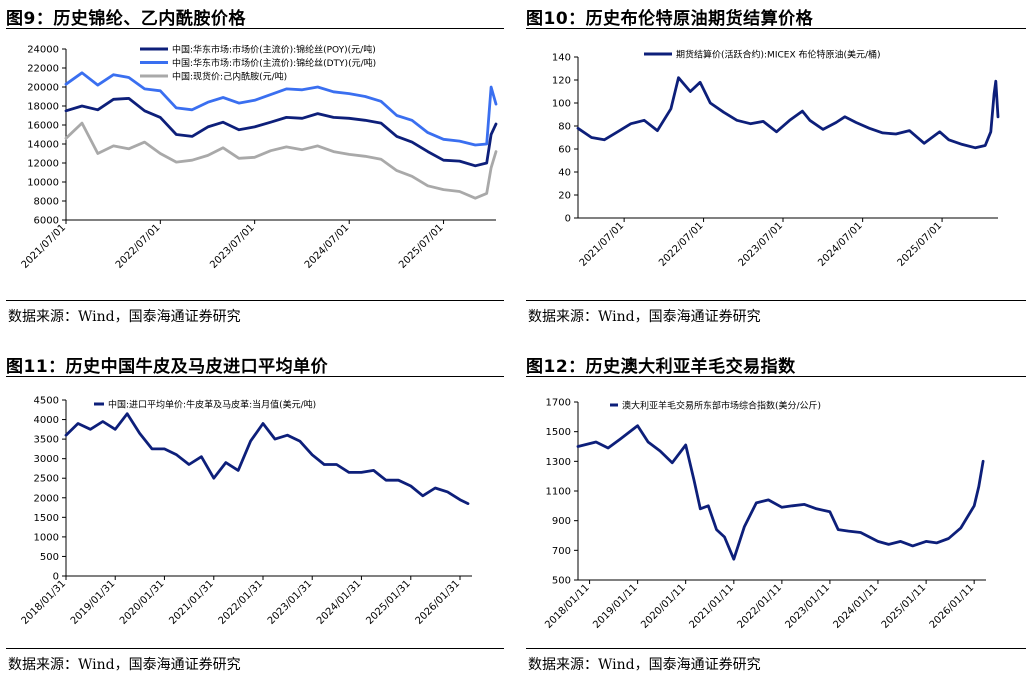 The height and width of the screenshot is (679, 1032). I want to click on y-tick-label: 14000, so click(43, 145).